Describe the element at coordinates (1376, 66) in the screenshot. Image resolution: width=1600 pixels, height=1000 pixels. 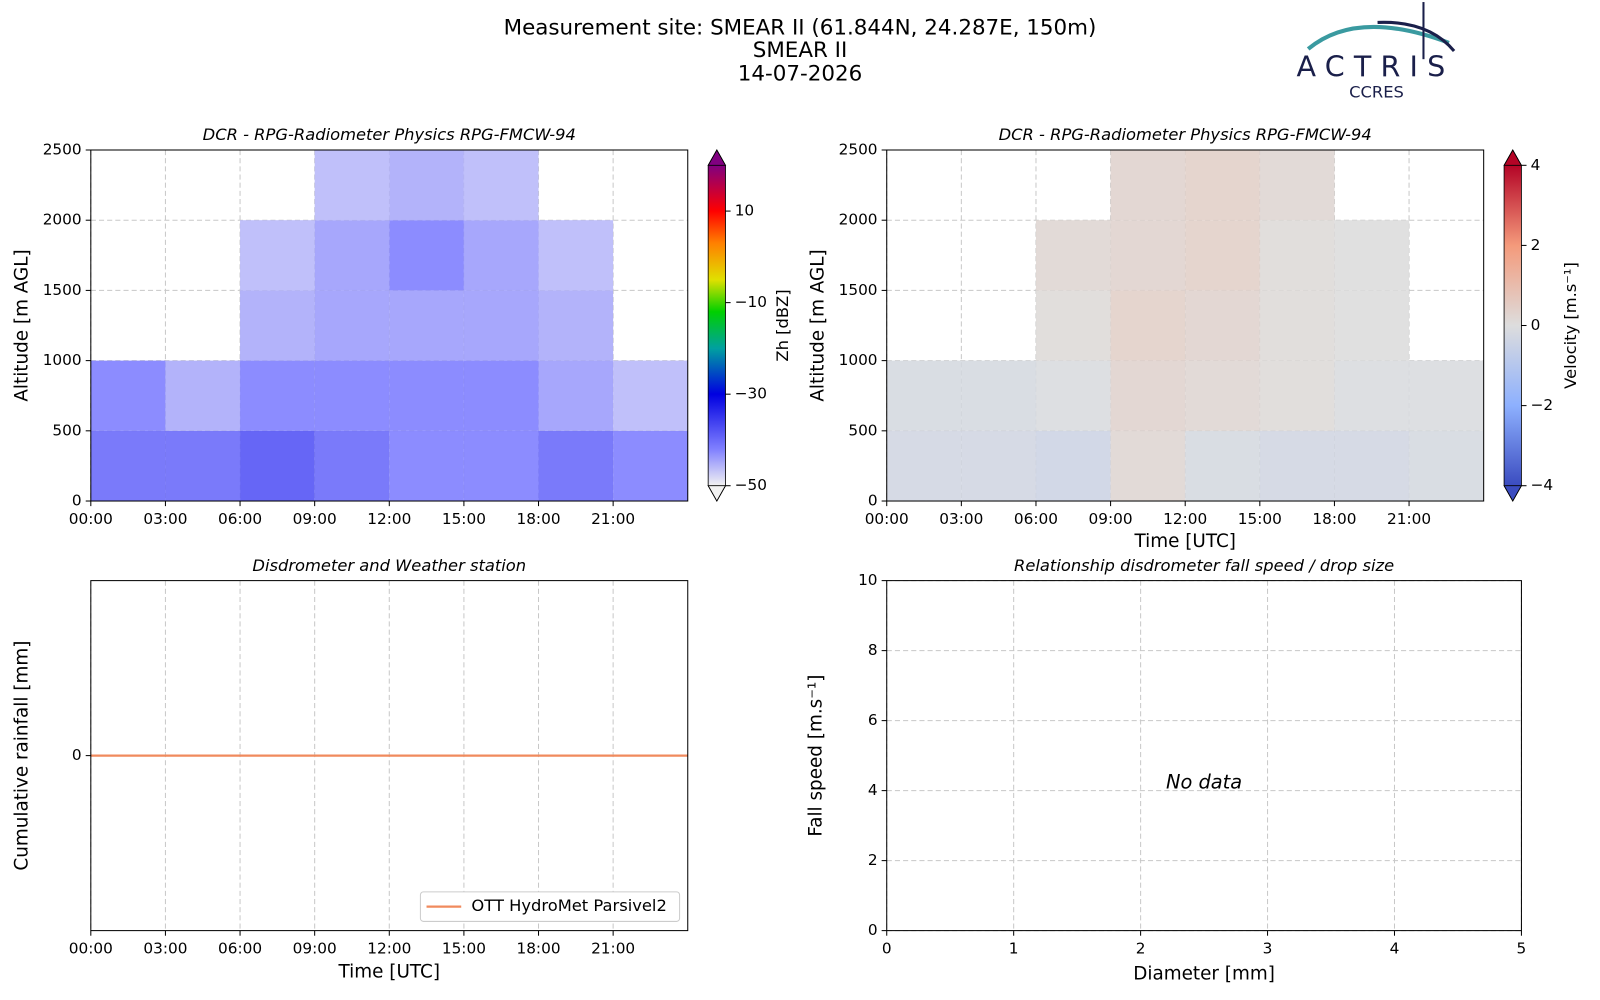
I see `logo-name: ACTRIS` at that location.